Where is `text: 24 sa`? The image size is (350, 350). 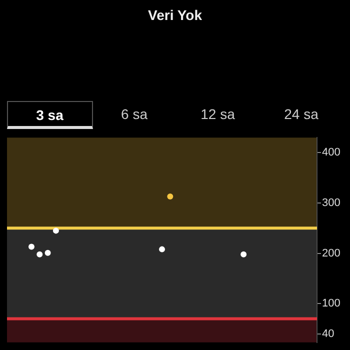
text: 24 sa is located at coordinates (301, 114).